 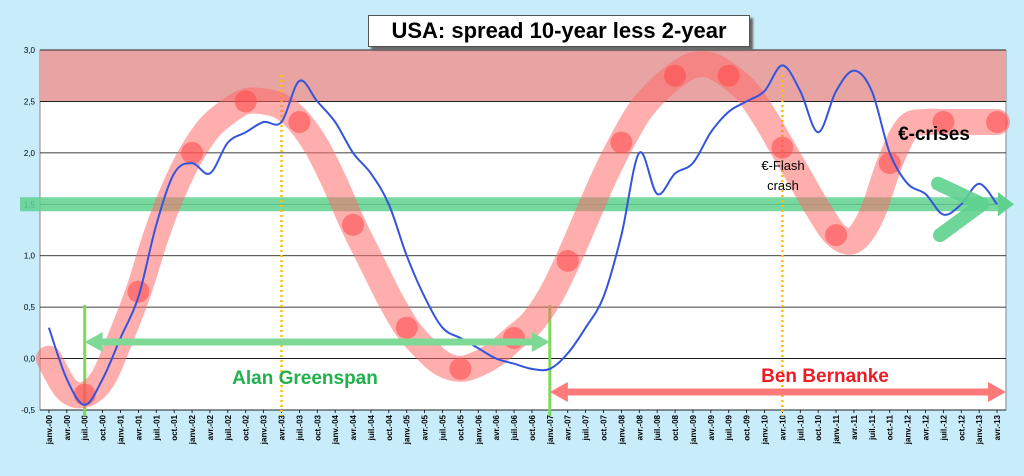 I want to click on x-tick-label: avr.-09, so click(x=711, y=427).